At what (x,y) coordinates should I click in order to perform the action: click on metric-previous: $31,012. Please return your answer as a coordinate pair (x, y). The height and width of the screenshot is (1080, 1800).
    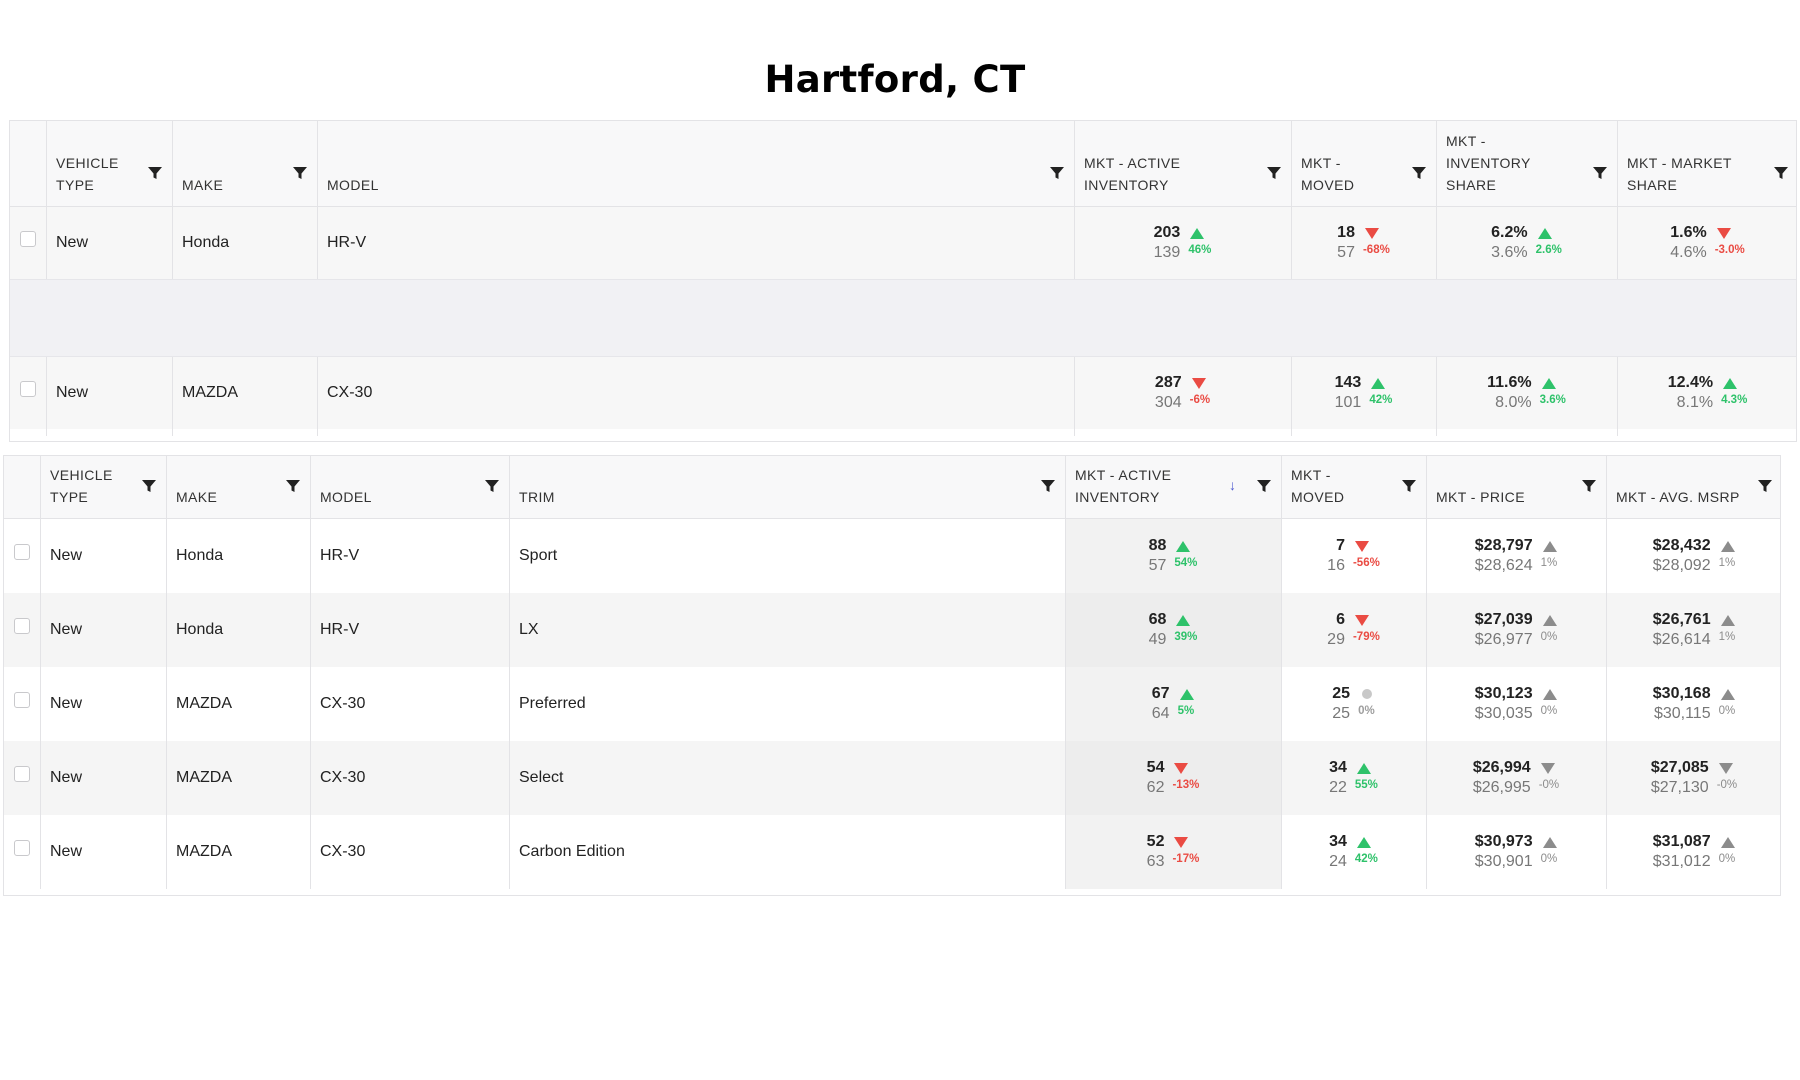
    Looking at the image, I should click on (1681, 861).